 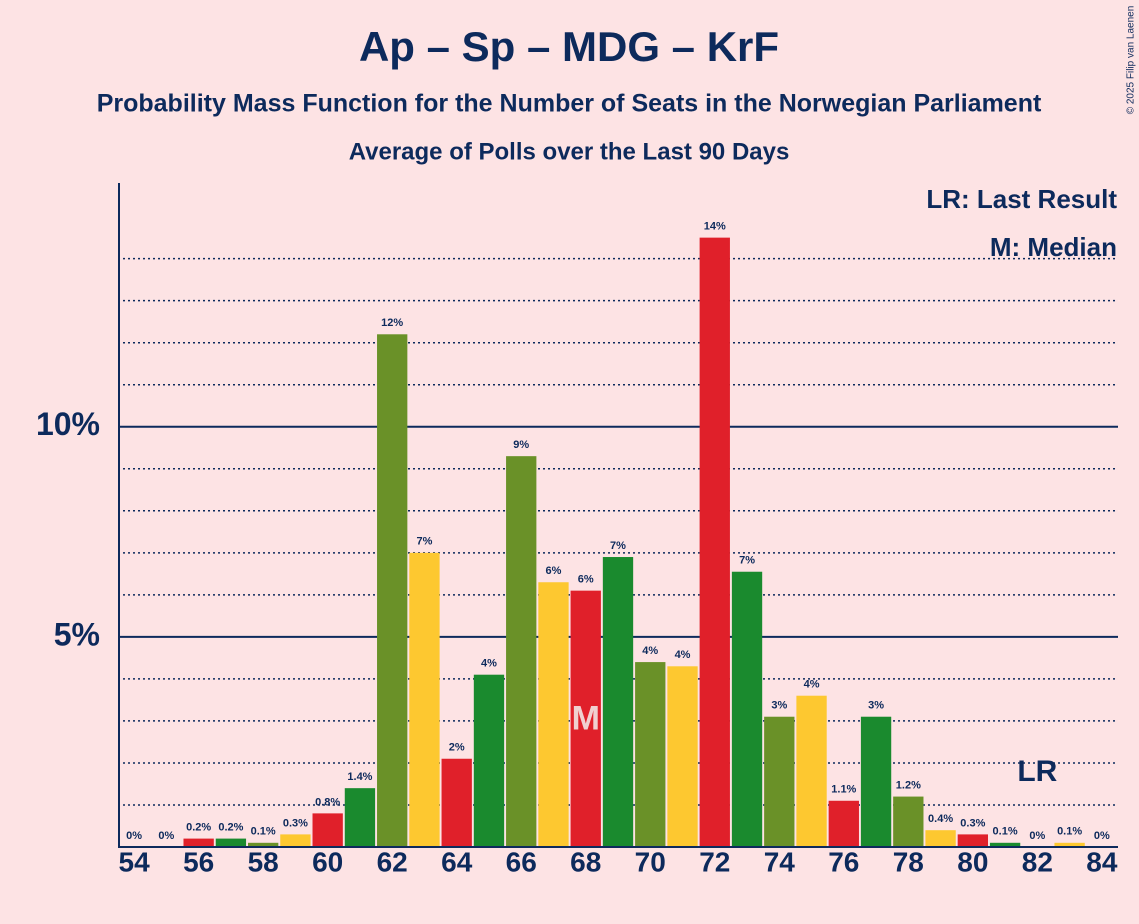 I want to click on x-tick-label: 60, so click(x=327, y=861).